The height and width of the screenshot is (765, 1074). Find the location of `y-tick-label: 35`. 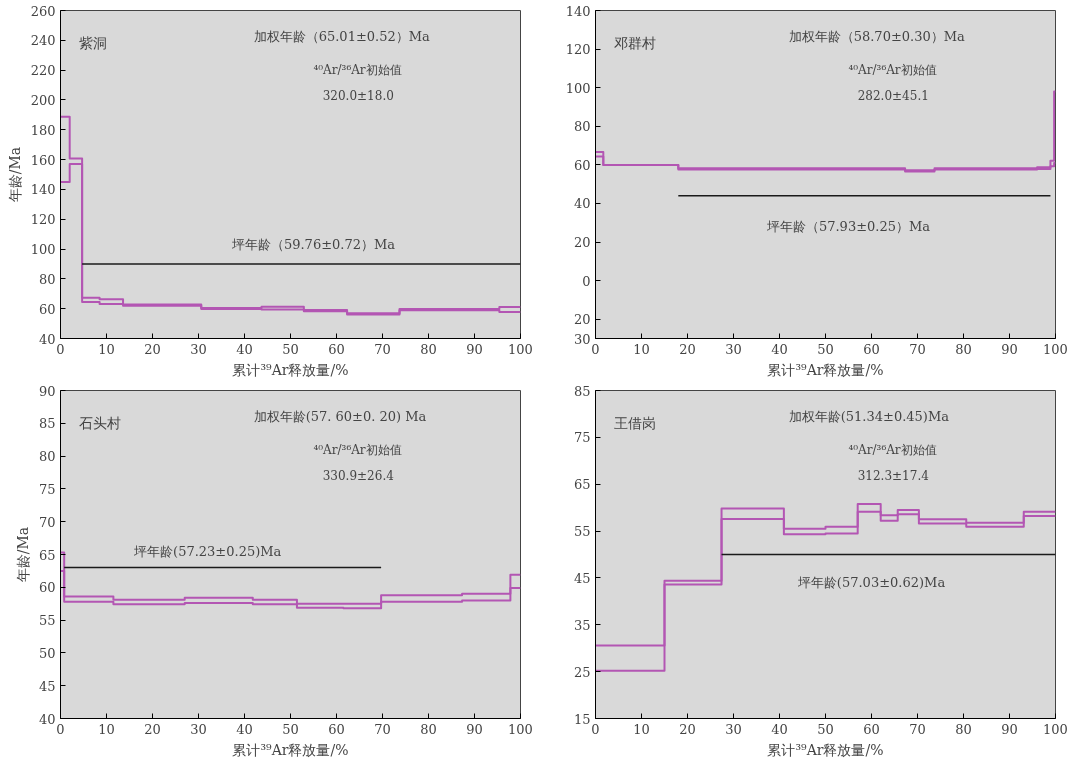

y-tick-label: 35 is located at coordinates (582, 625).